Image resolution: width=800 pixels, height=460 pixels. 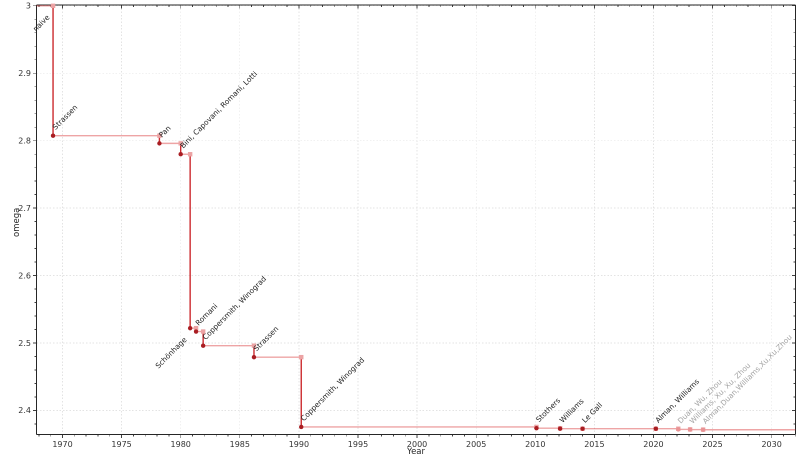 What do you see at coordinates (240, 444) in the screenshot?
I see `x-tick-label: 1985` at bounding box center [240, 444].